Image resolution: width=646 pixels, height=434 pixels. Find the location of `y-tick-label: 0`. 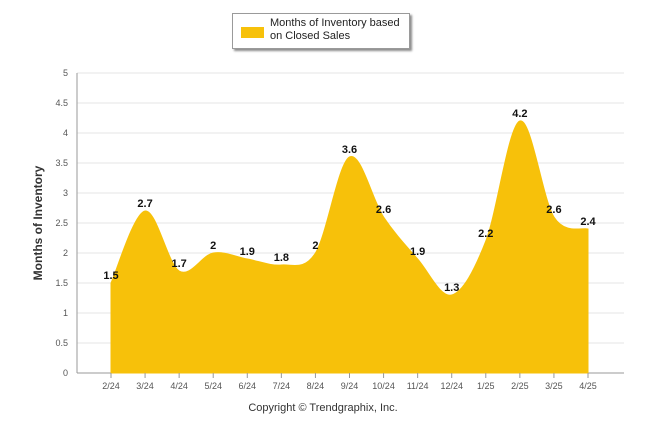

y-tick-label: 0 is located at coordinates (65, 373).